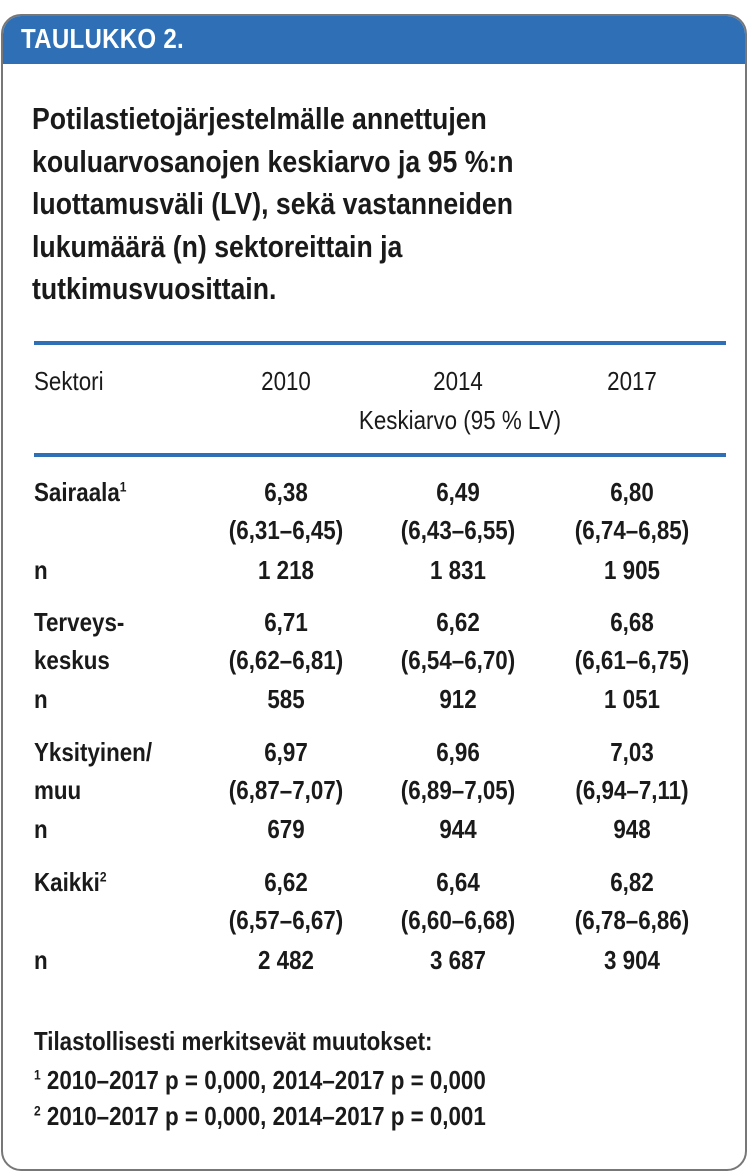 This screenshot has height=1175, width=750. I want to click on n-value: 944, so click(458, 829).